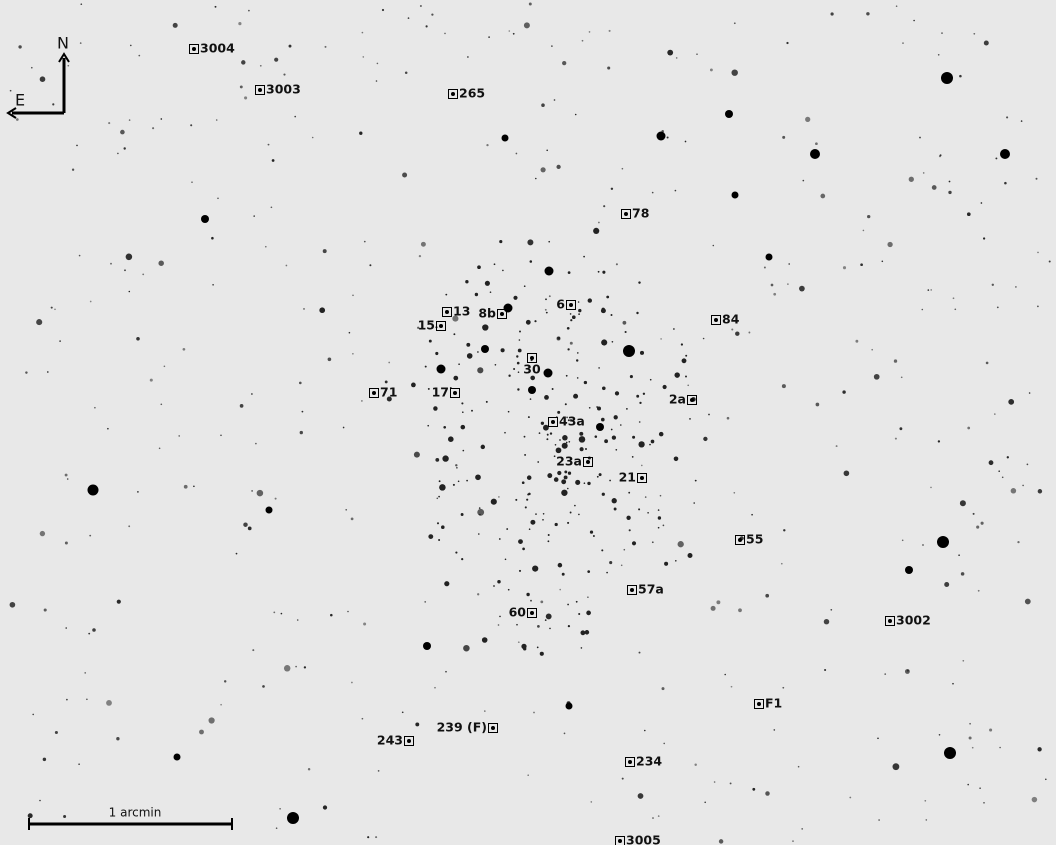 The image size is (1056, 845). Describe the element at coordinates (643, 839) in the screenshot. I see `star-label: 3005` at that location.